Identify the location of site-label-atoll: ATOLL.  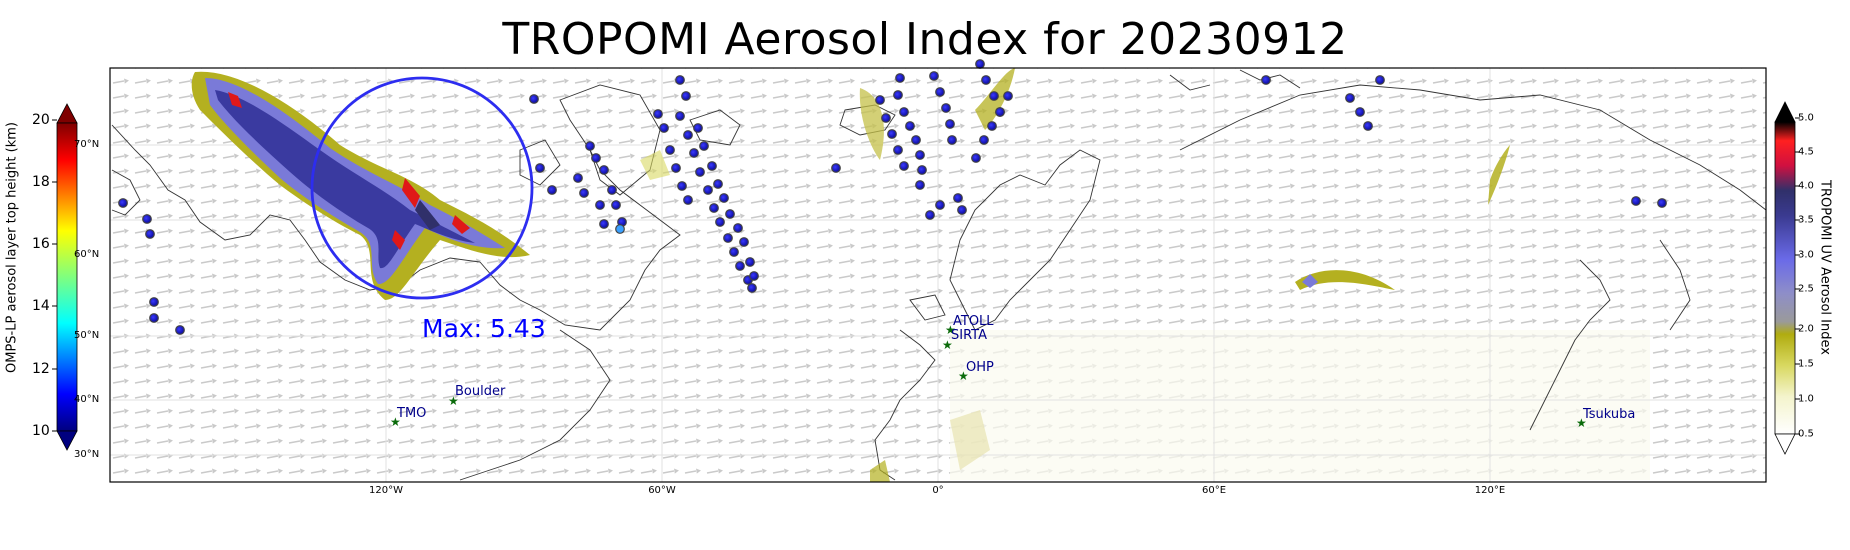
(973, 321).